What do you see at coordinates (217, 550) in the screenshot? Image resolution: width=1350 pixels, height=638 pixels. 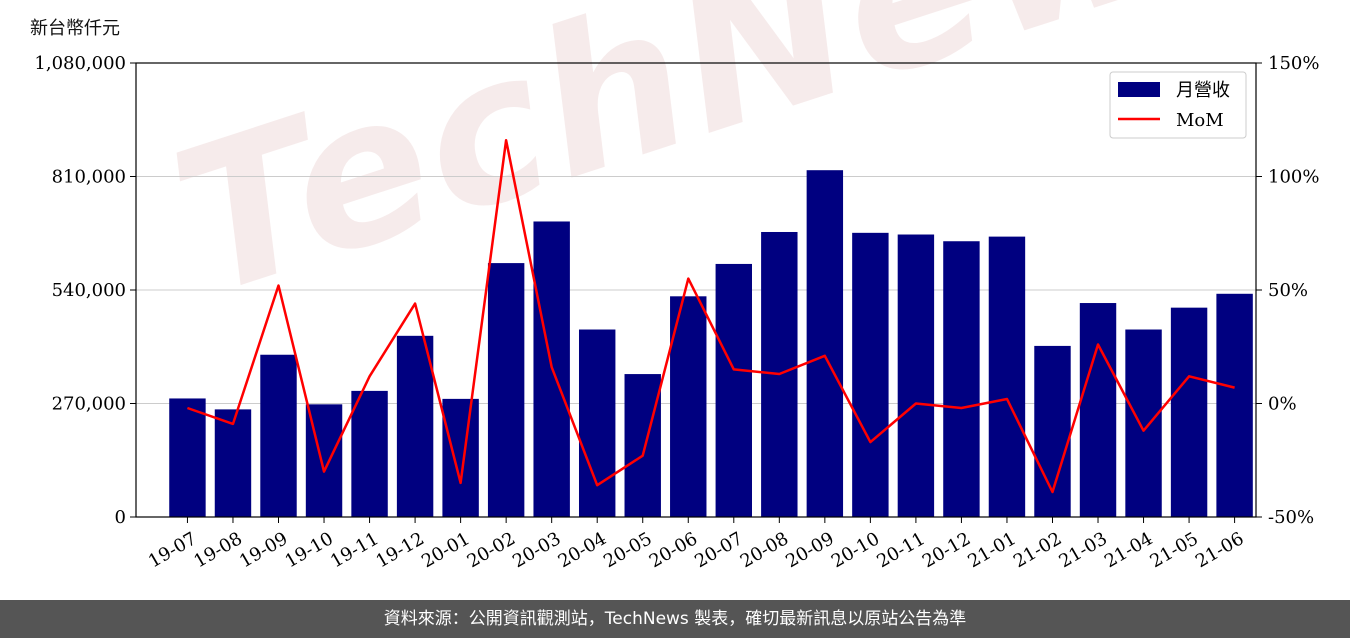 I see `x-tick-label: 19-08` at bounding box center [217, 550].